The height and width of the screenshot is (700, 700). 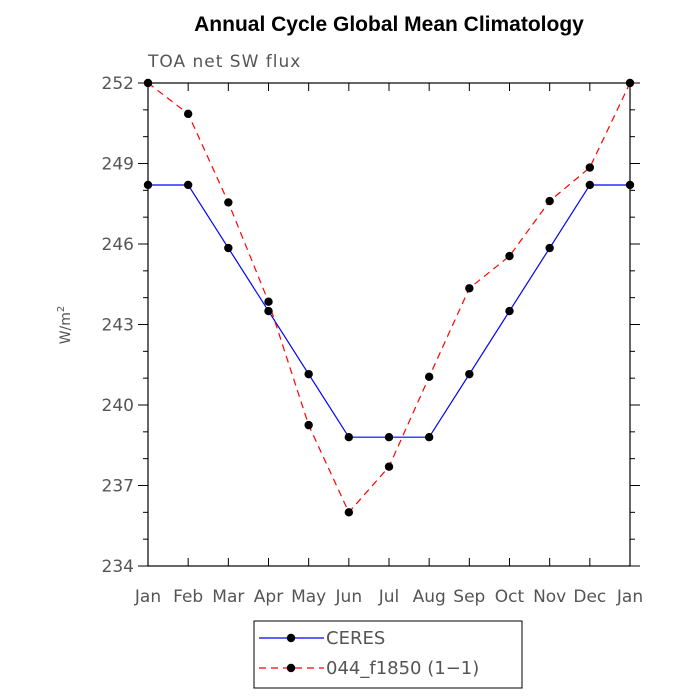 I want to click on x-tick-label: Sep, so click(x=469, y=597).